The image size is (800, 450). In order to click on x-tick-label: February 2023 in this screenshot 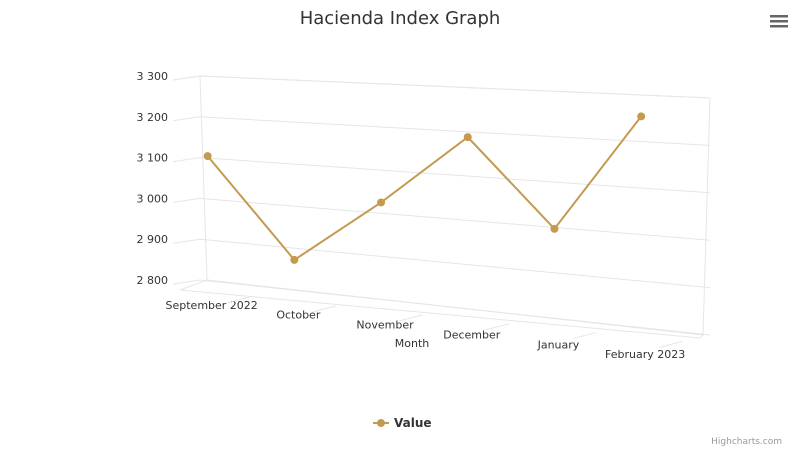, I will do `click(645, 354)`.